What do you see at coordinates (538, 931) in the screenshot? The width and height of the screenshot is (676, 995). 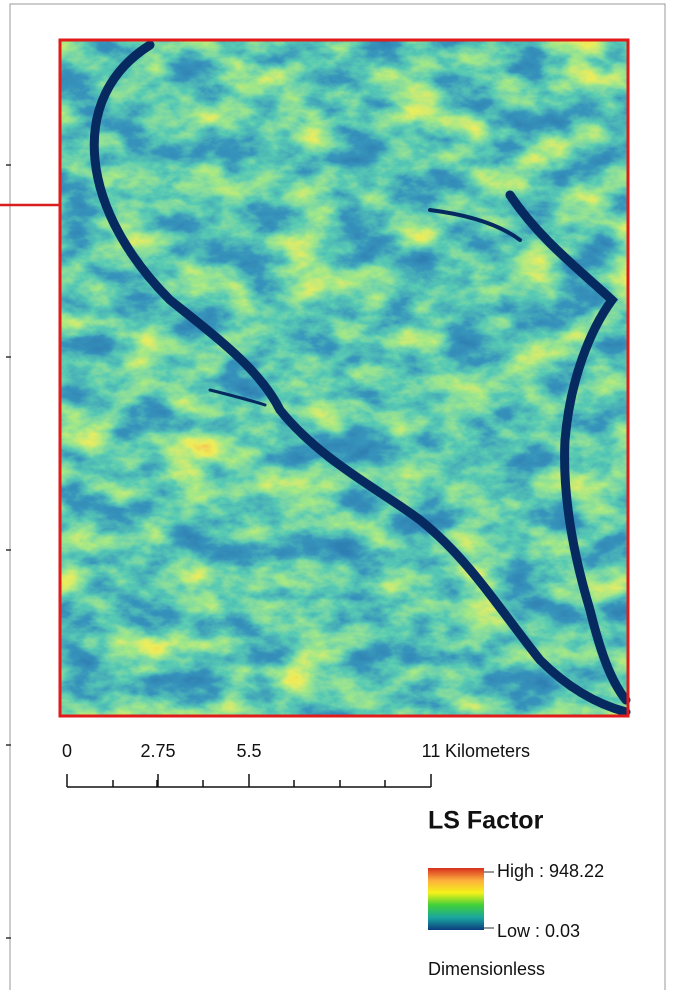 I see `legend-low: Low : 0.03` at bounding box center [538, 931].